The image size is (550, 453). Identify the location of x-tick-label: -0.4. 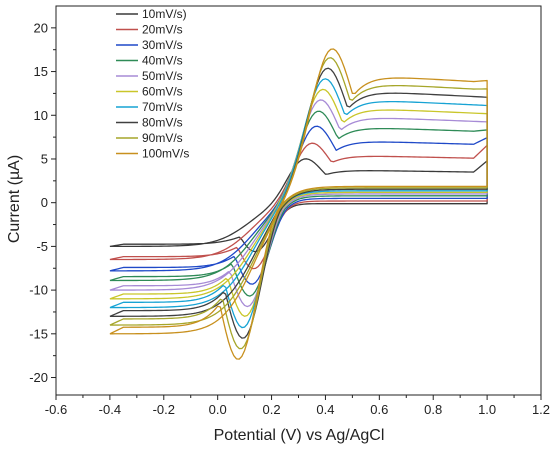
(110, 409).